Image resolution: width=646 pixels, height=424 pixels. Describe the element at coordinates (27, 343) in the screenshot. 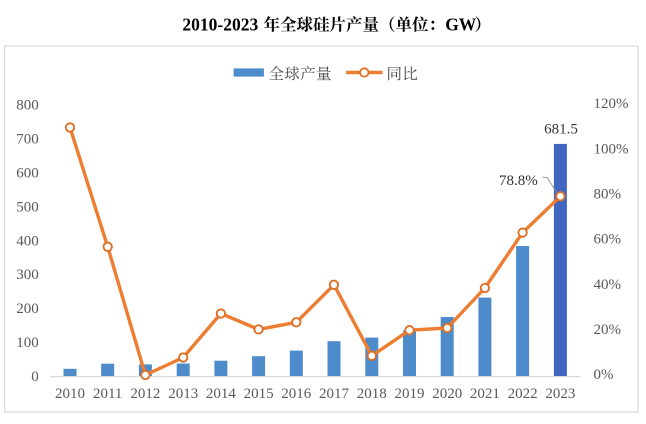

I see `svg-text: 100` at that location.